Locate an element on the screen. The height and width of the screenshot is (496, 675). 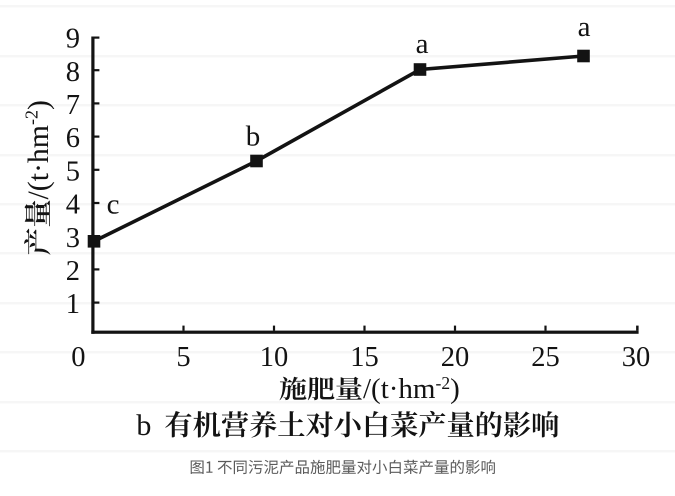
svg-text: 8 is located at coordinates (73, 72).